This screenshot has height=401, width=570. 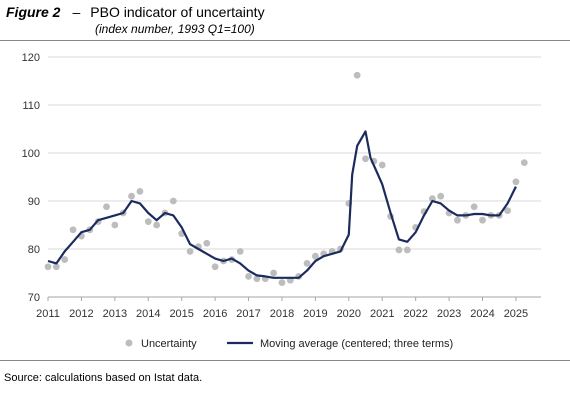 What do you see at coordinates (382, 314) in the screenshot?
I see `x-tick-2021: 2021` at bounding box center [382, 314].